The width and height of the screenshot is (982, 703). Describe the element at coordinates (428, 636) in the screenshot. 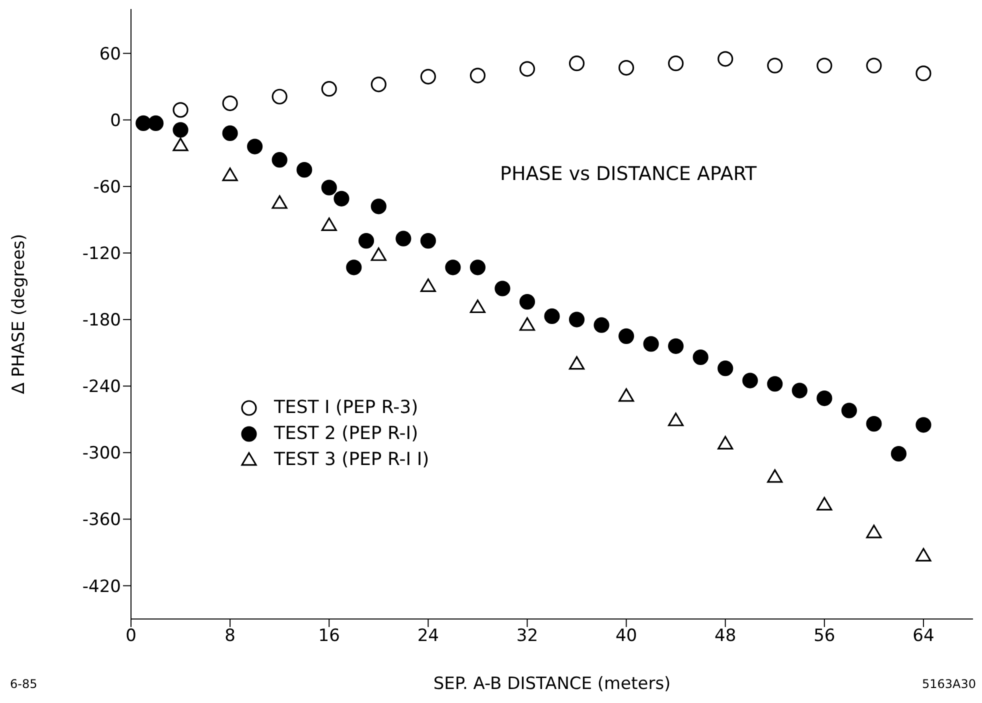

I see `x-tick-label: 24` at that location.